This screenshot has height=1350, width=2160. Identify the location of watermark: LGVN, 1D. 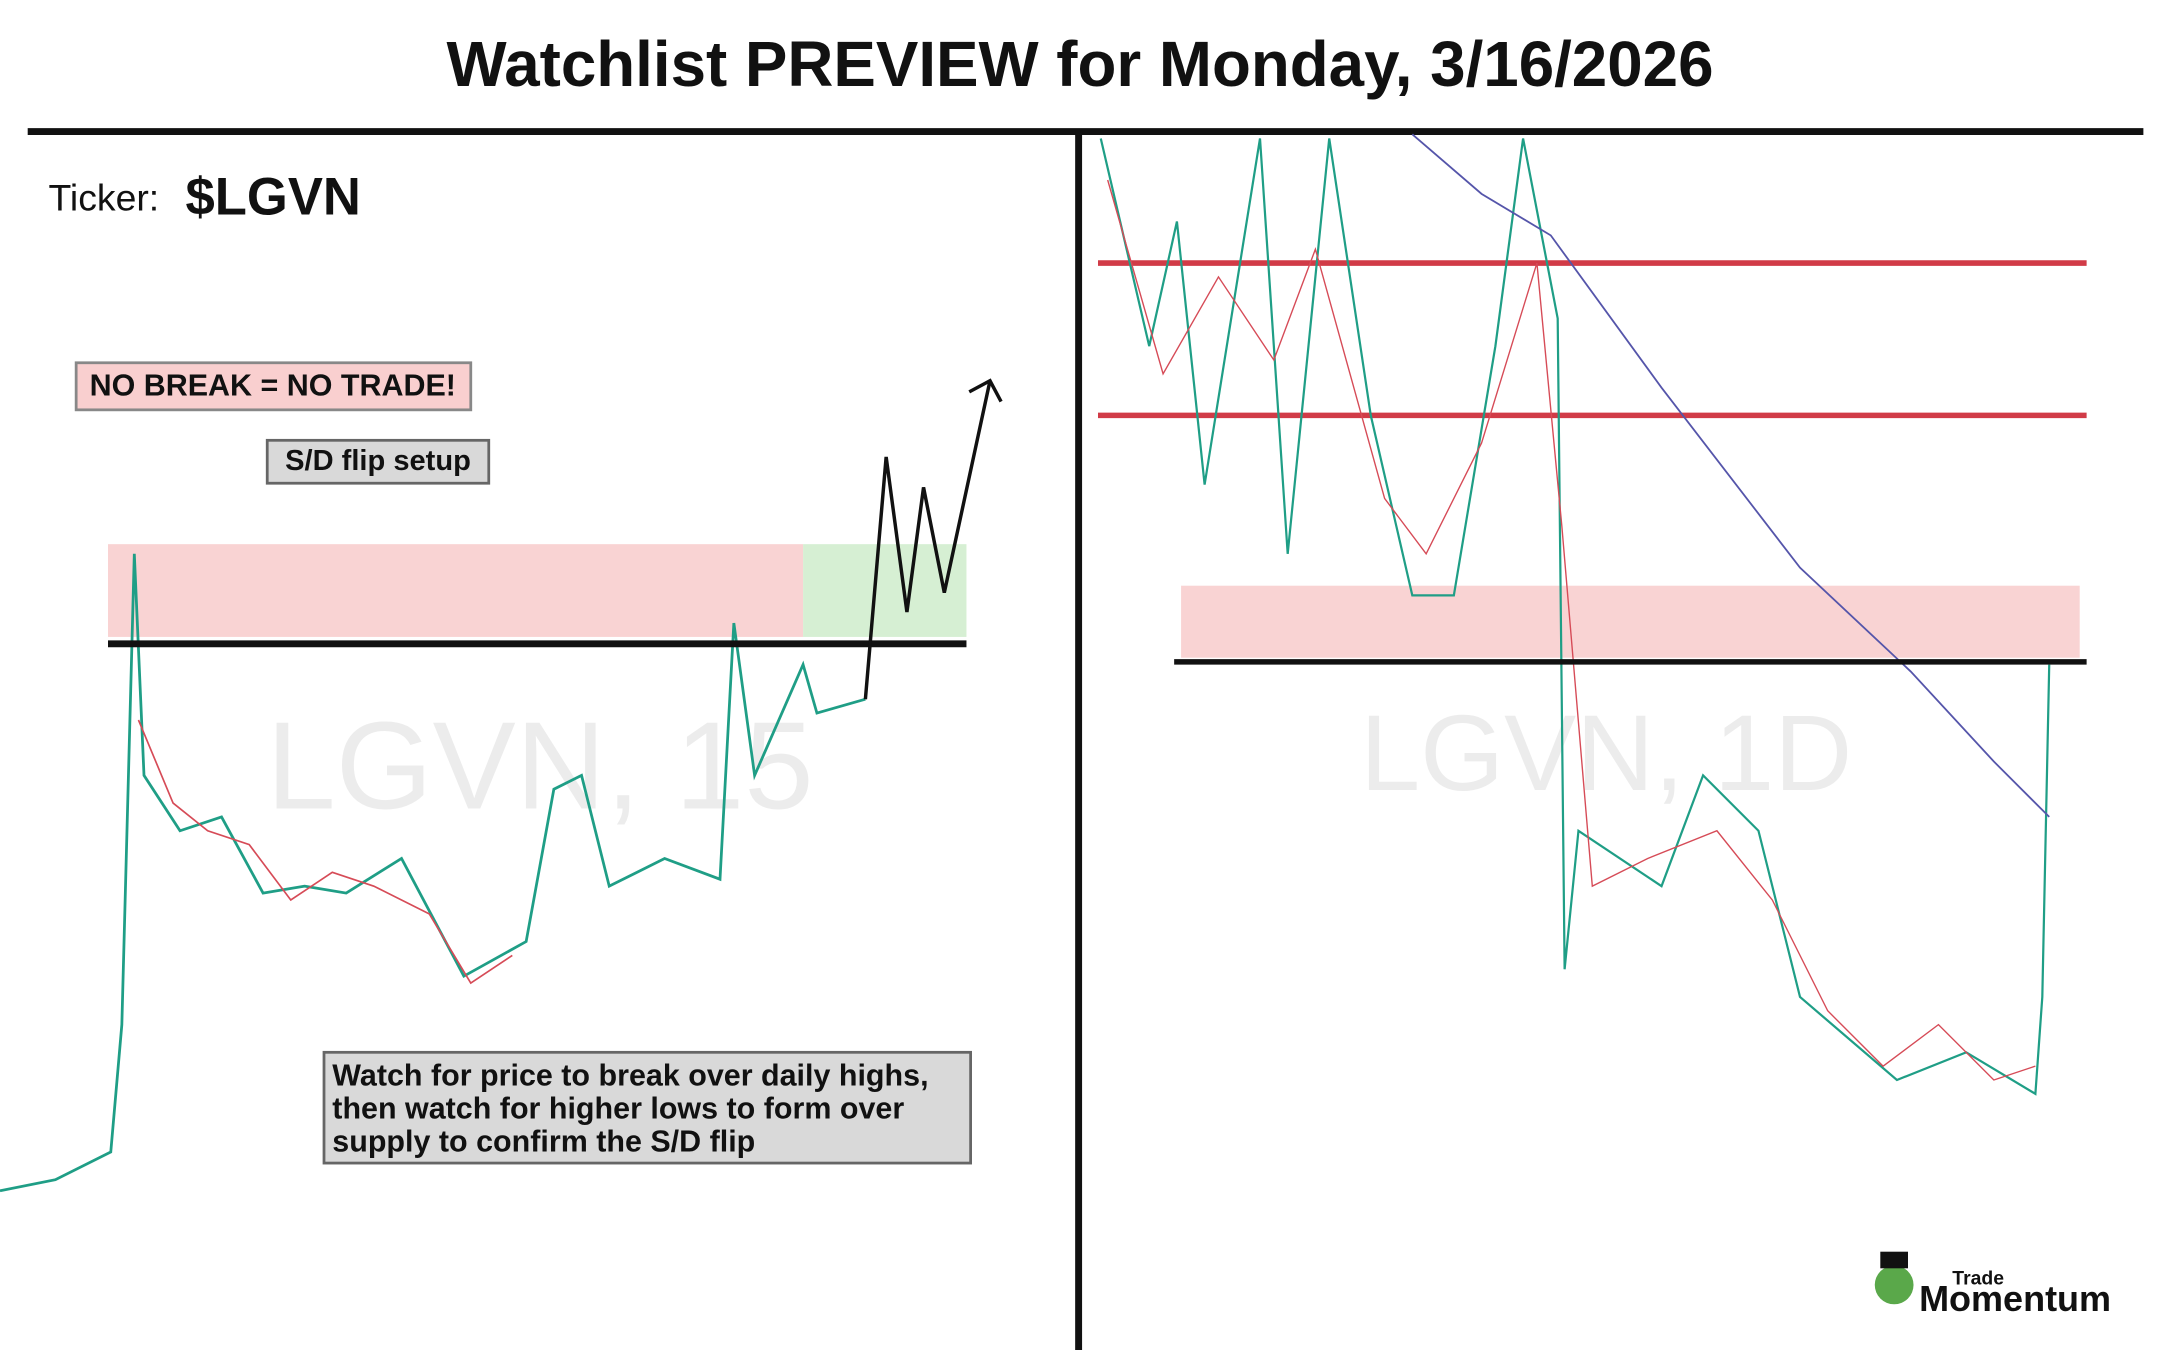
(1606, 752).